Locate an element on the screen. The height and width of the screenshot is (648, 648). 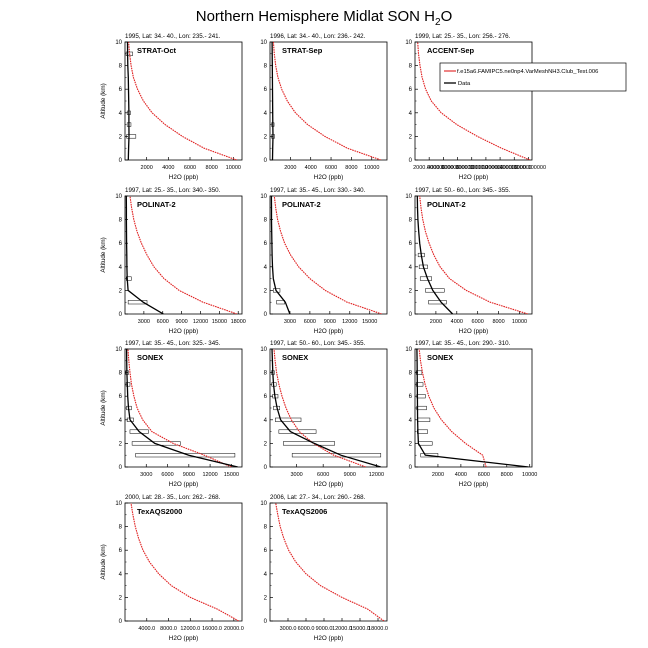
x-tick-label: 15000.0 is located at coordinates (360, 629).